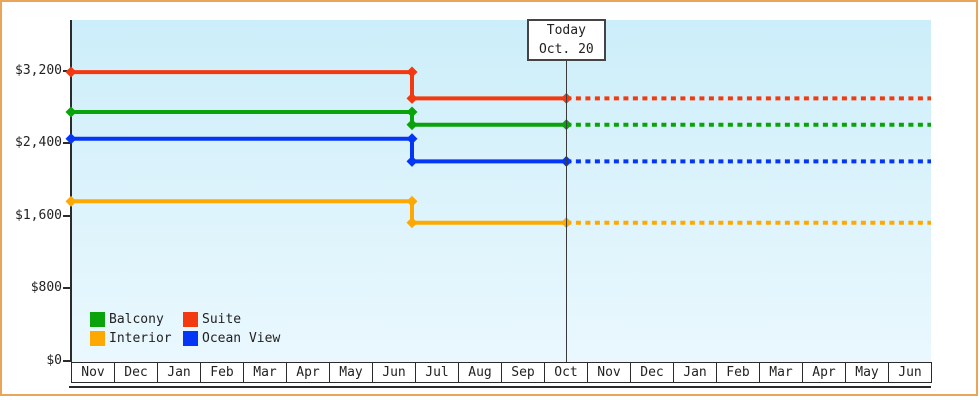 This screenshot has height=400, width=980. Describe the element at coordinates (140, 338) in the screenshot. I see `legend-label: Interior` at that location.